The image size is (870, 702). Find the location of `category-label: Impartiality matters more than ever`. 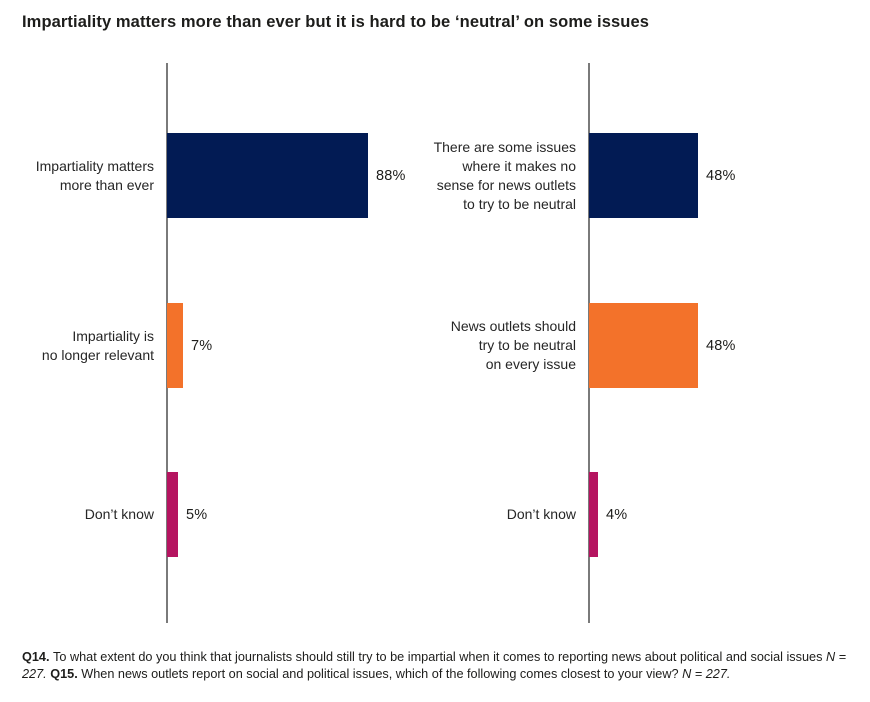

category-label: Impartiality matters more than ever is located at coordinates (94, 175).